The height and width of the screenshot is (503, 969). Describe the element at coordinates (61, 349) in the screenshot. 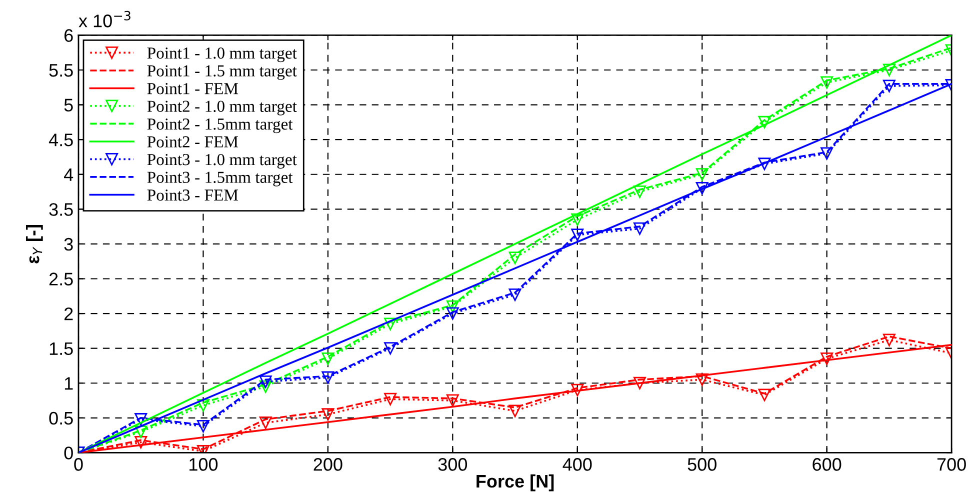

I see `y-tick-label: 1.5` at that location.